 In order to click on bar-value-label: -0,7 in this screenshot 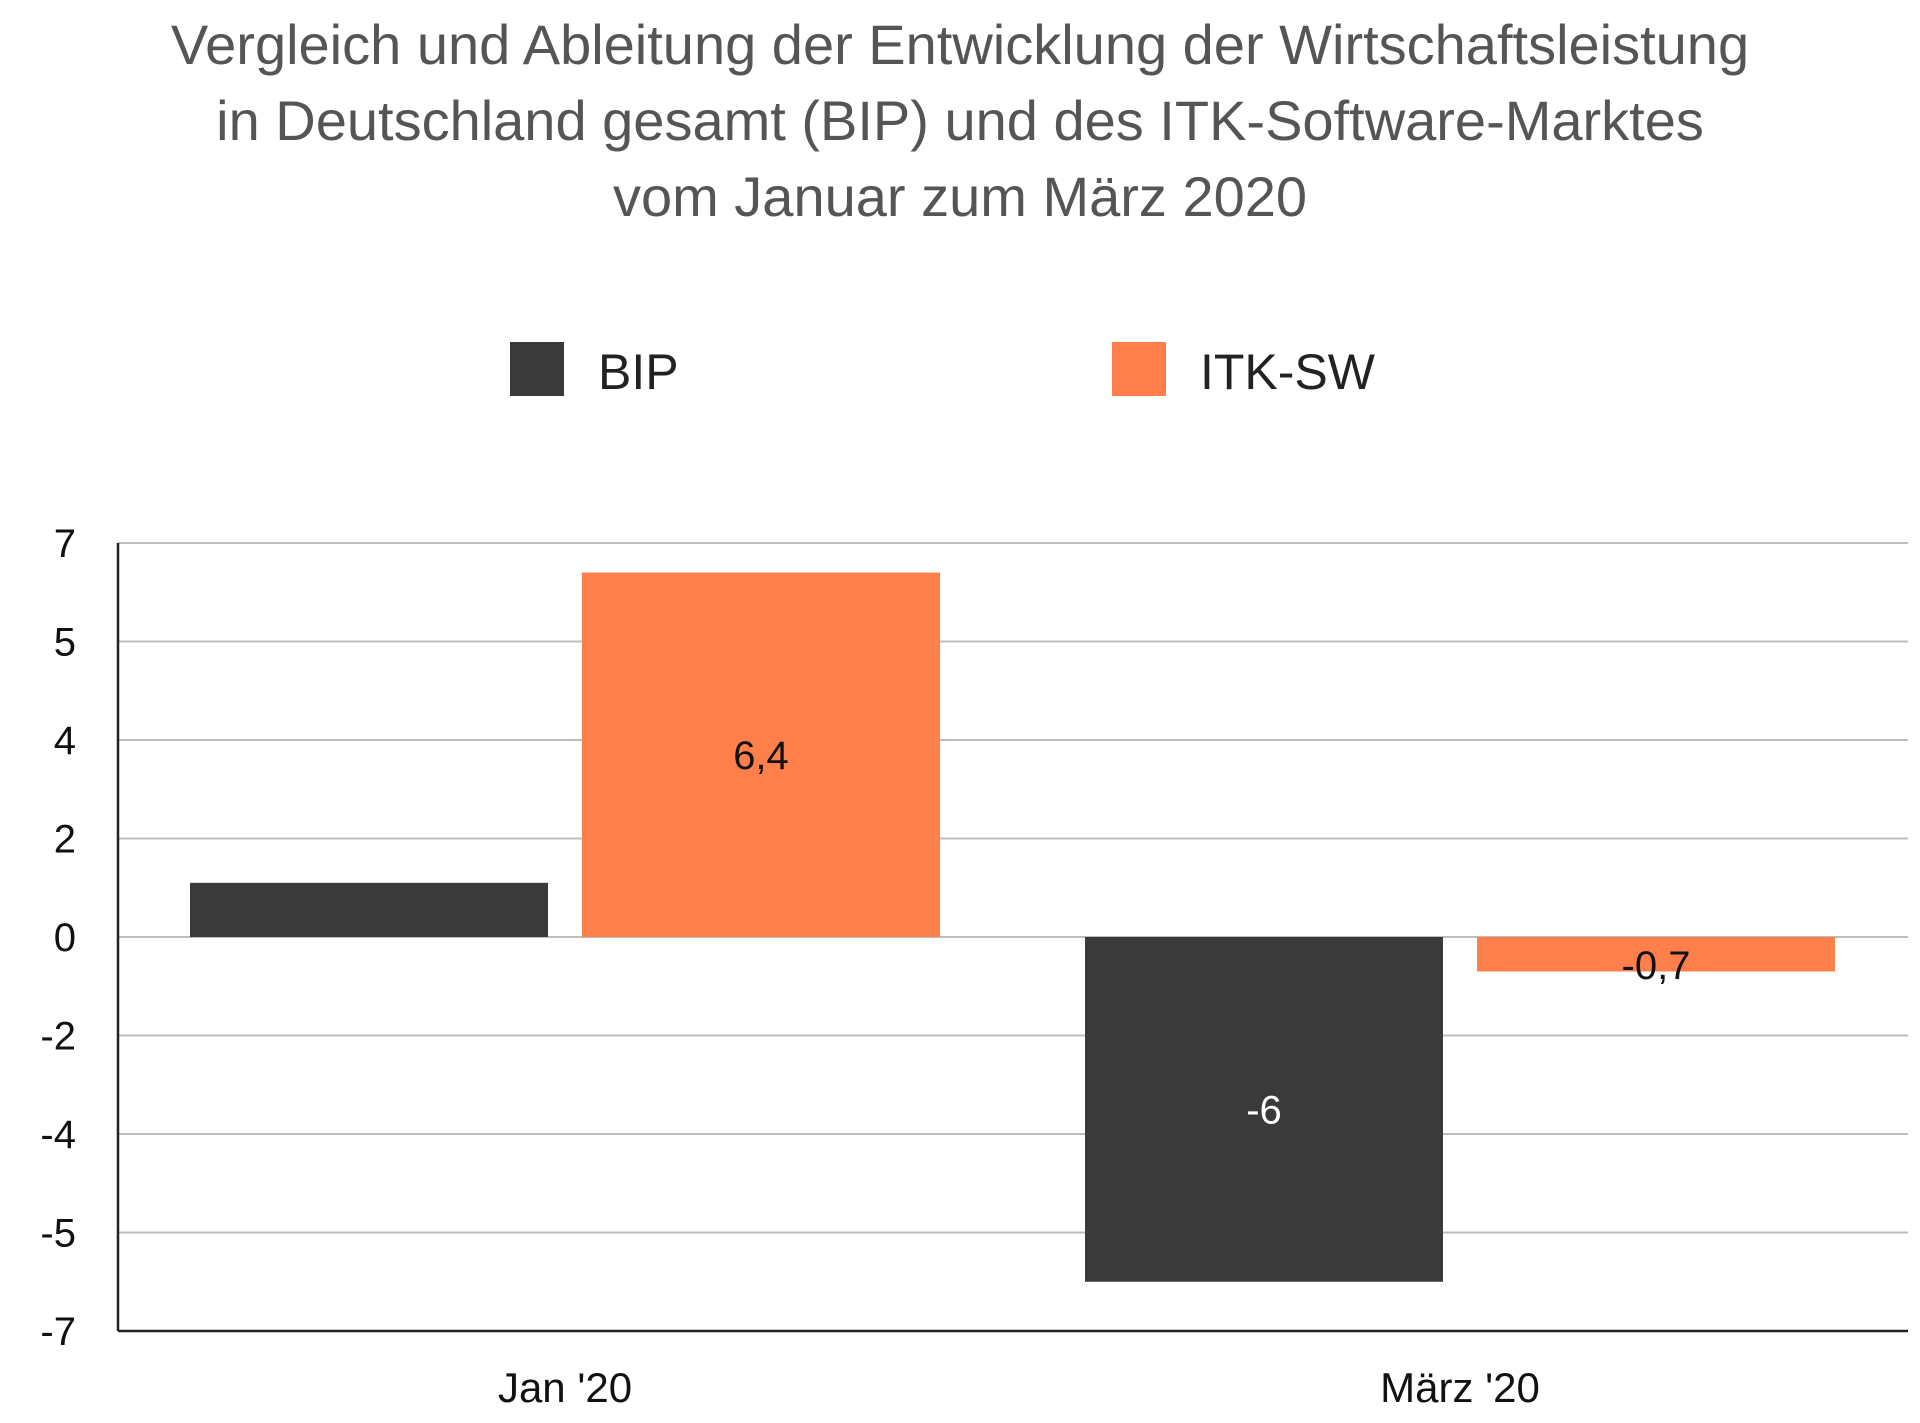, I will do `click(1656, 966)`.